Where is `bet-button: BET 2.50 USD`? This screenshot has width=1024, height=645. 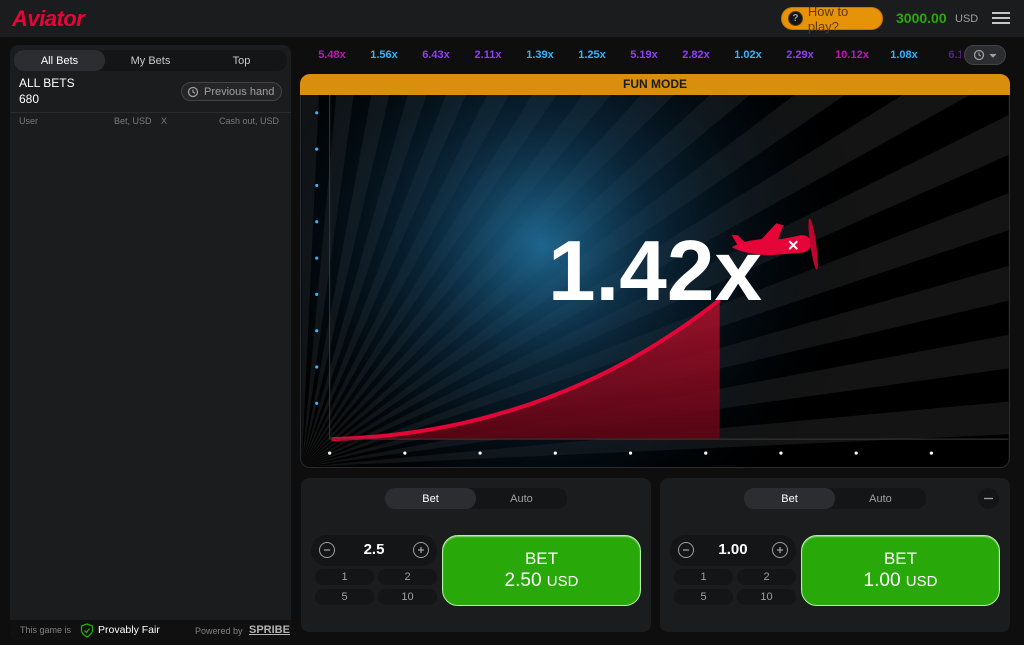 bet-button: BET 2.50 USD is located at coordinates (541, 570).